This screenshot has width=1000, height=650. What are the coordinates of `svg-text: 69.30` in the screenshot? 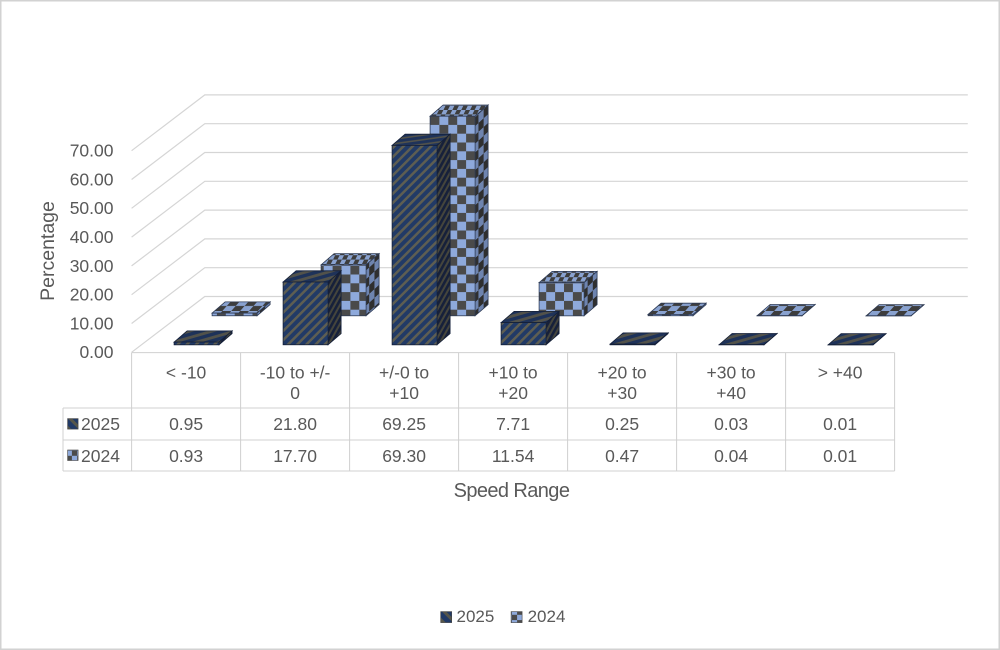 It's located at (404, 456).